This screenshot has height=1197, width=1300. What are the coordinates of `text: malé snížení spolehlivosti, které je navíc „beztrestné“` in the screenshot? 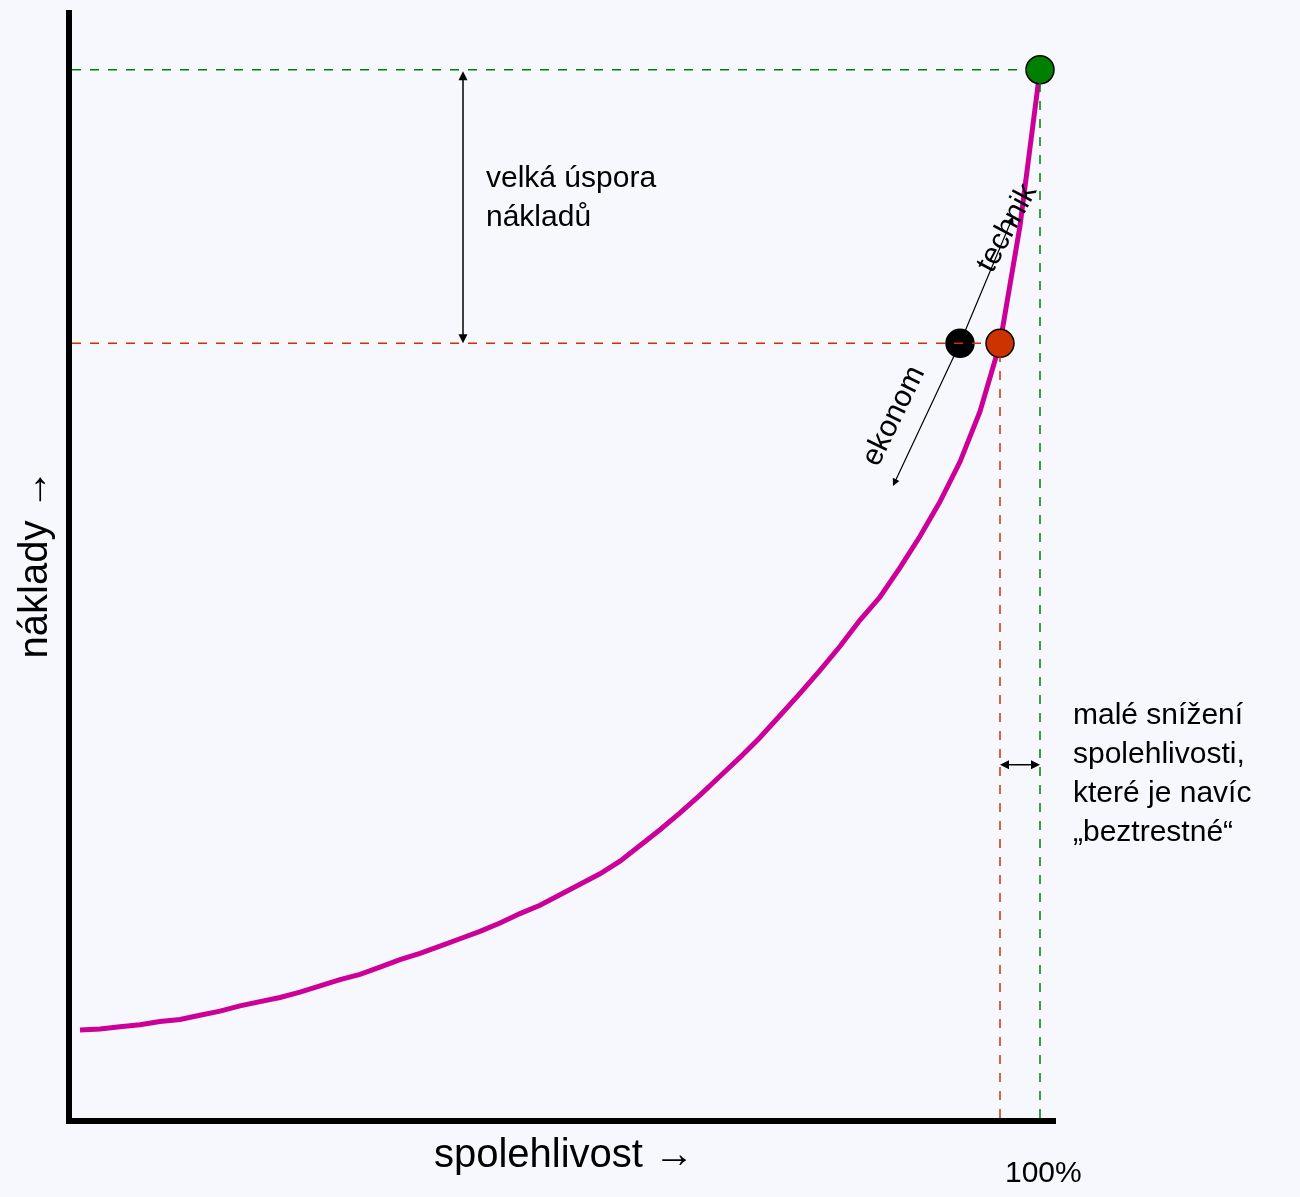 It's located at (1162, 772).